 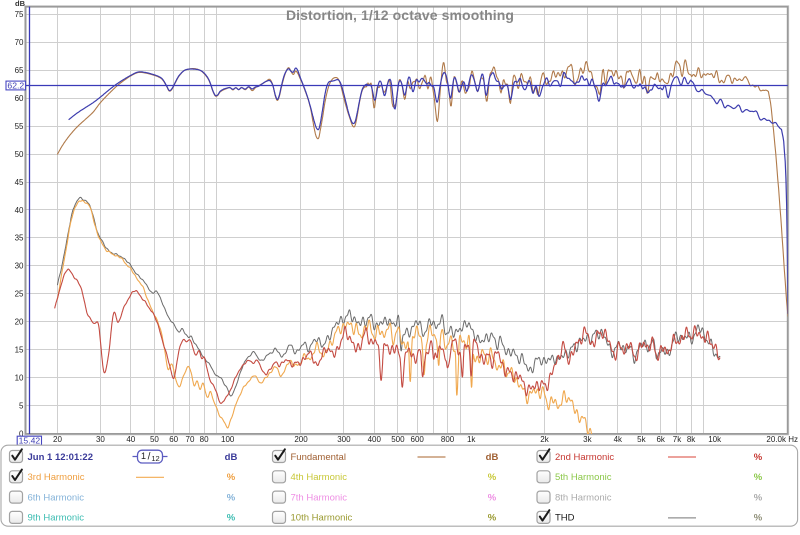 I want to click on svg-text:Distortion, 1/12 octave smooth: Distortion, 1/12 octave smoothing, so click(x=400, y=15).